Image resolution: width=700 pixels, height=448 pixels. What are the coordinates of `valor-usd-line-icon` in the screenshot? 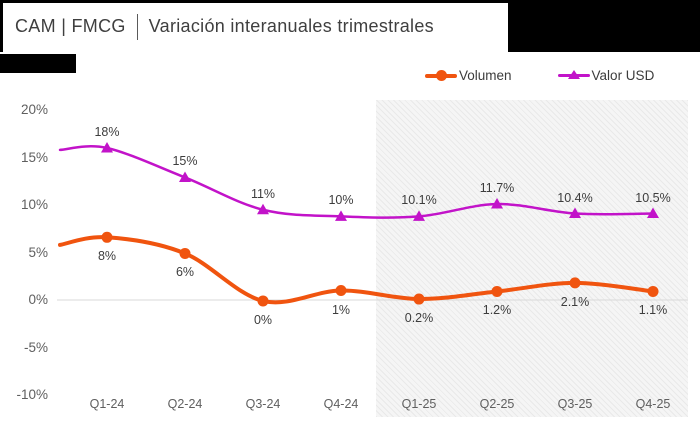 It's located at (573, 75).